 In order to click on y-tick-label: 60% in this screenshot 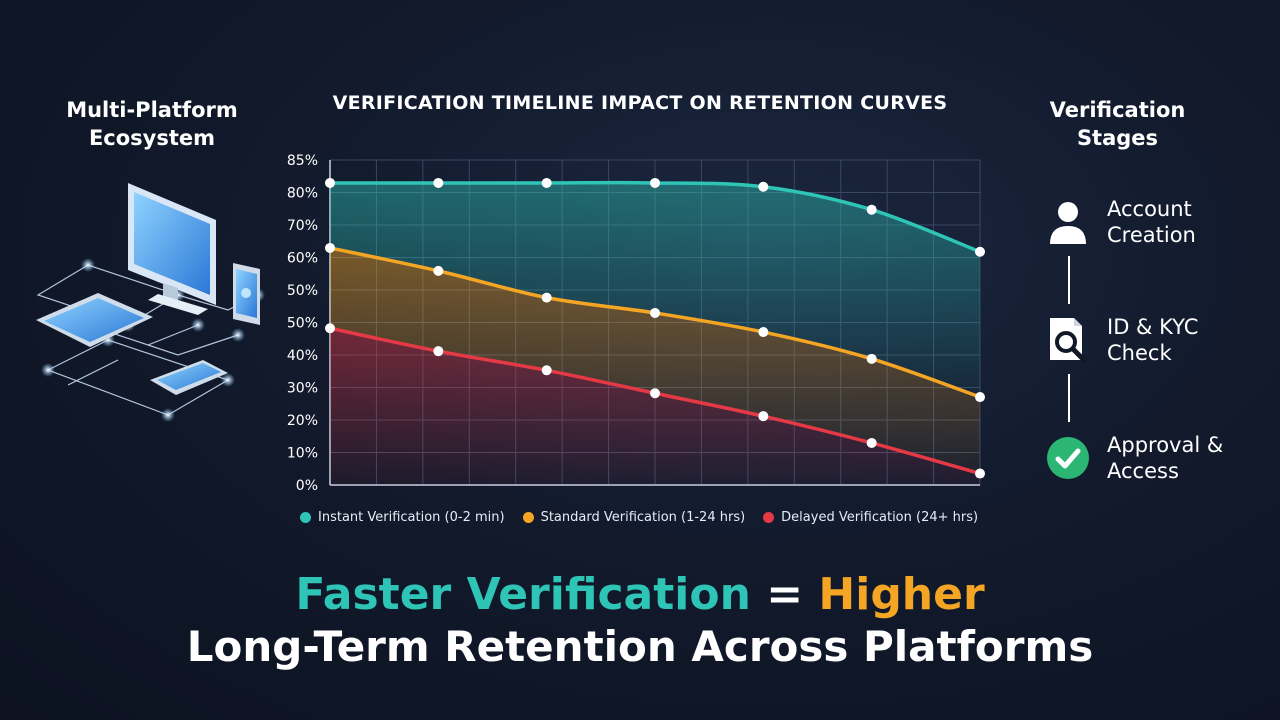, I will do `click(302, 259)`.